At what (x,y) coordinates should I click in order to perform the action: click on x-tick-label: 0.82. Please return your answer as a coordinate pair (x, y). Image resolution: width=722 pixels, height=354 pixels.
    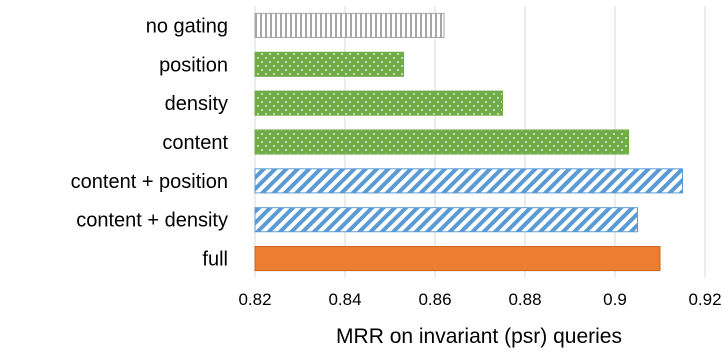
    Looking at the image, I should click on (254, 299).